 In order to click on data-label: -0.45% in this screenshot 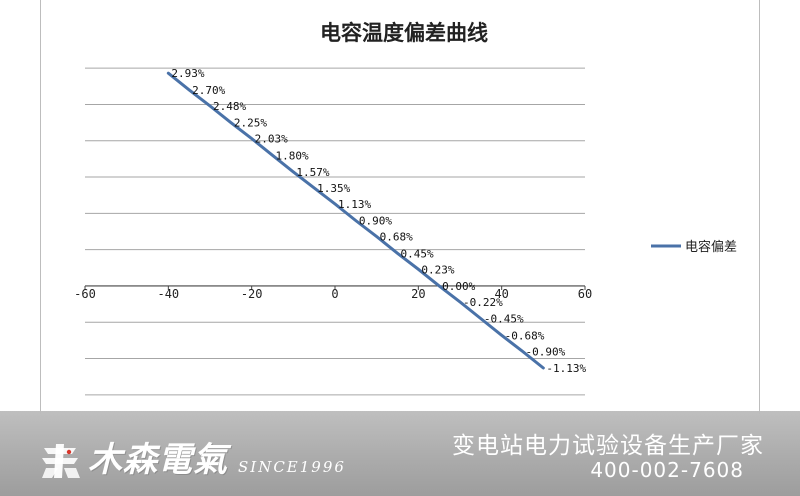, I will do `click(504, 319)`.